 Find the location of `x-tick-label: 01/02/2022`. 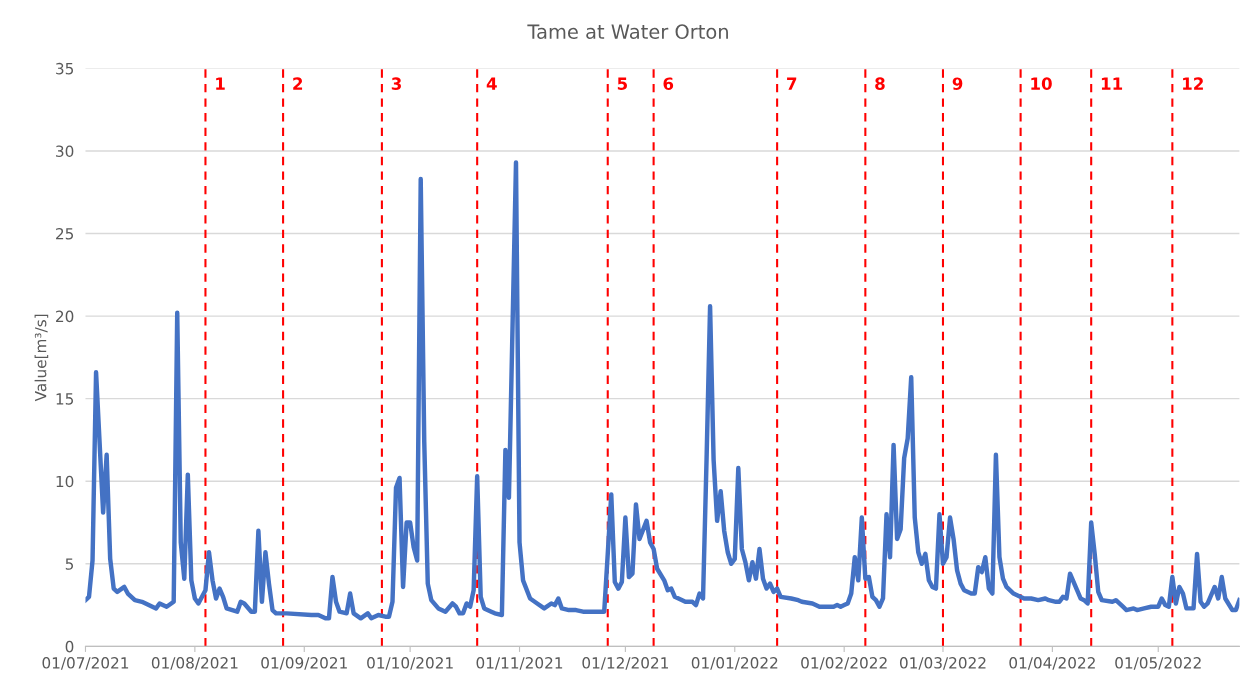

x-tick-label: 01/02/2022 is located at coordinates (844, 663).